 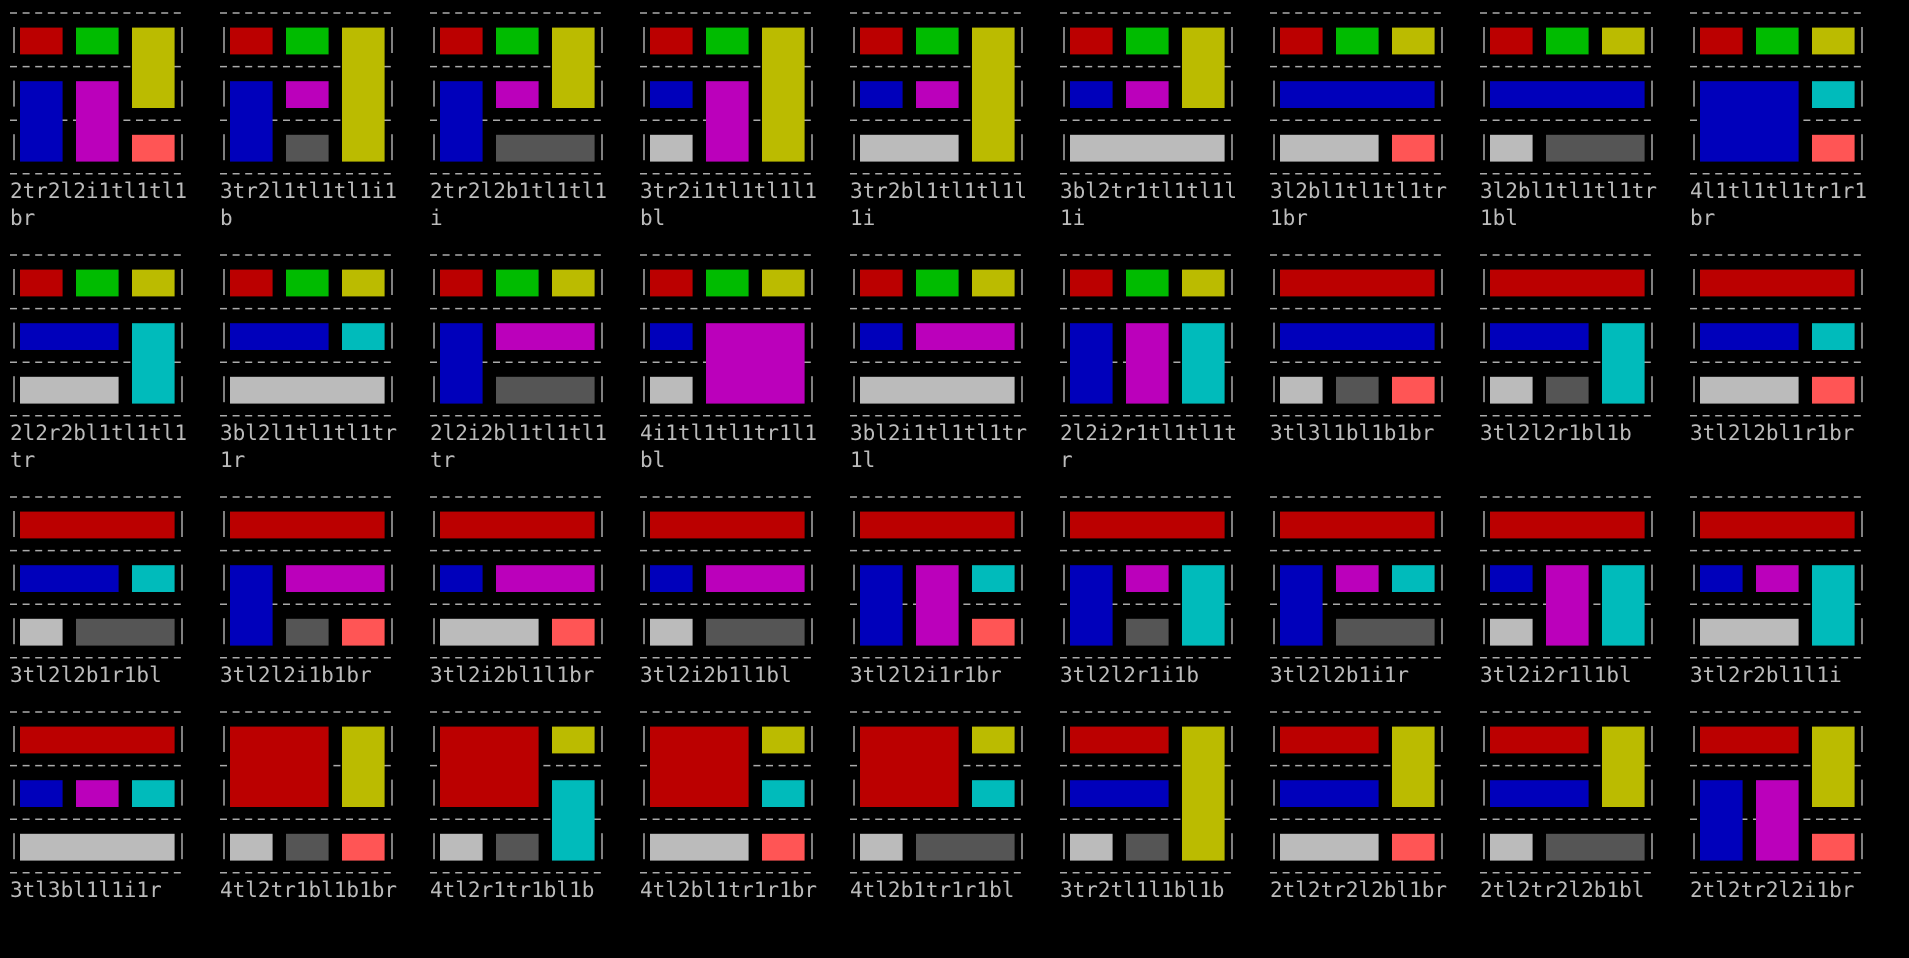 I want to click on layout-cell: 2tr2l2b1tl1tl1i, so click(x=525, y=121).